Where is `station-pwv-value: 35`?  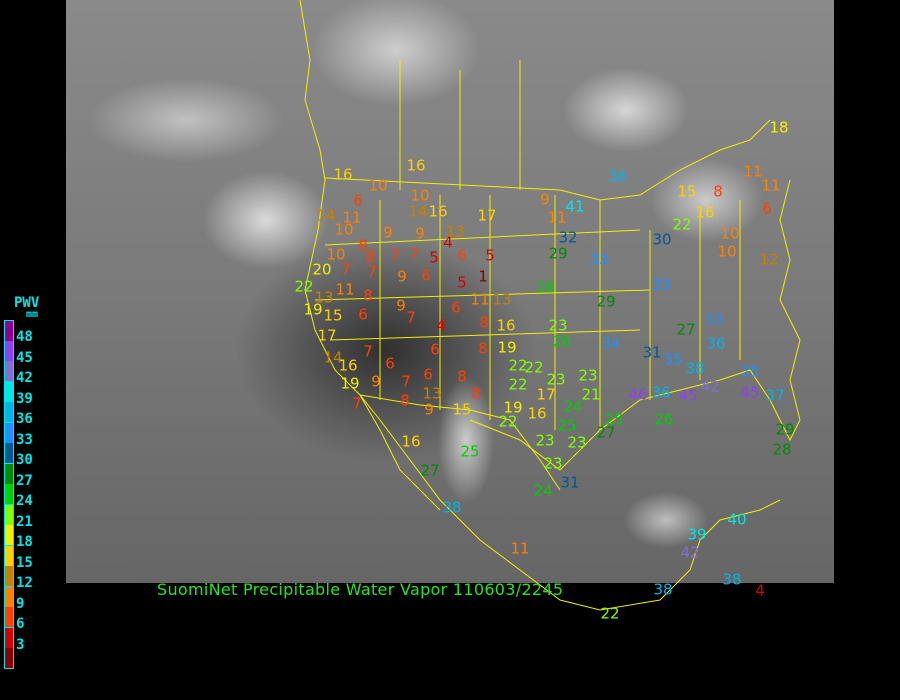 station-pwv-value: 35 is located at coordinates (750, 371).